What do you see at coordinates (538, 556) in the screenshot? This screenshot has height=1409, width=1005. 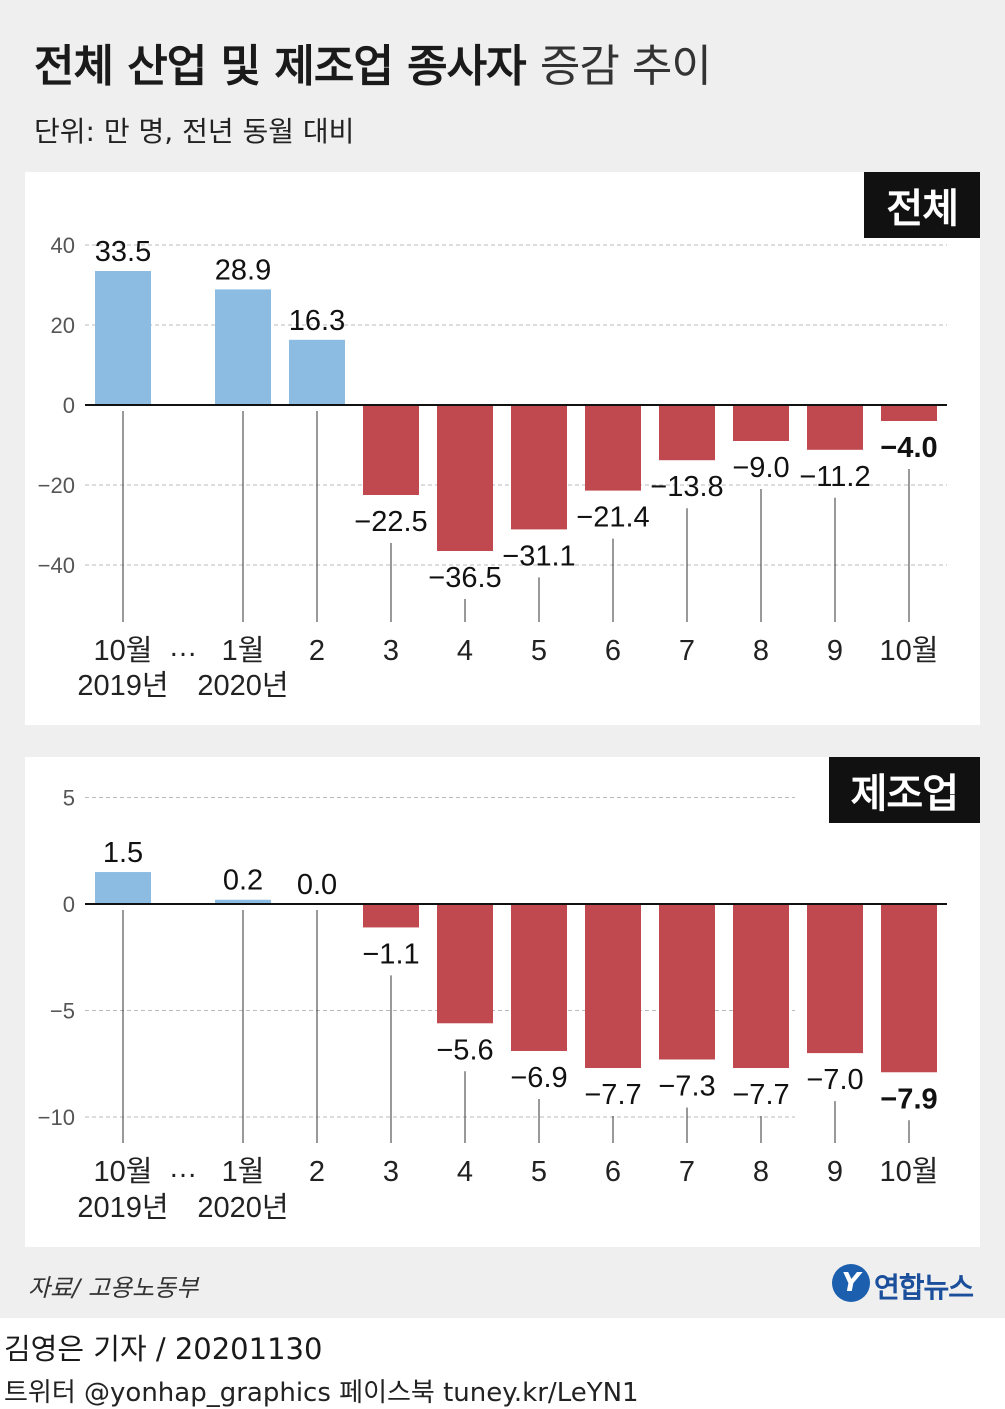 I see `value-label: −31.1` at bounding box center [538, 556].